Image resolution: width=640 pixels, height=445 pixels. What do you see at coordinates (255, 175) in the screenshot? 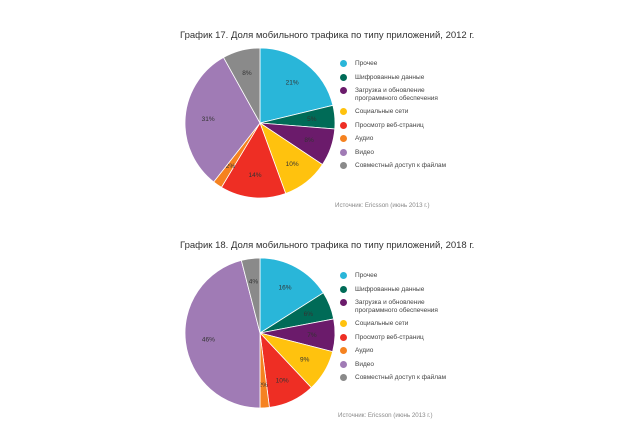
I see `slice-label-web: 14%` at bounding box center [255, 175].